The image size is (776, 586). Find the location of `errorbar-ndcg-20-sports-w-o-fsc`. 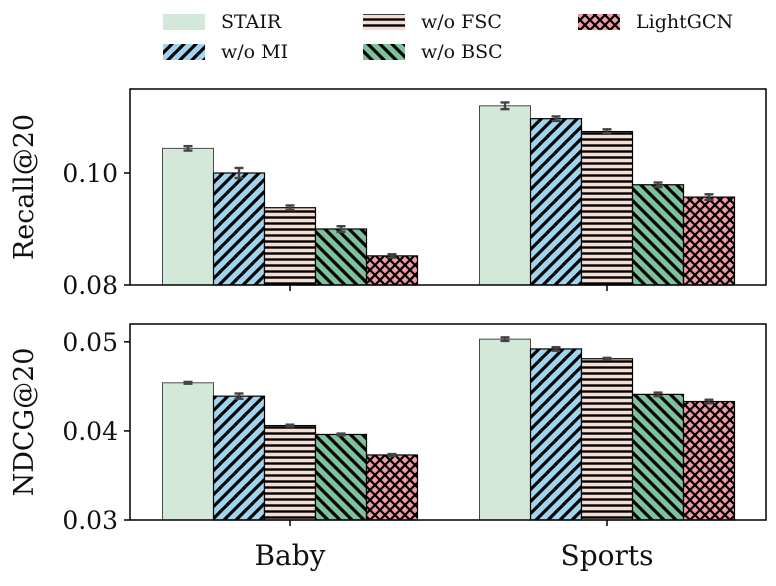

errorbar-ndcg-20-sports-w-o-fsc is located at coordinates (607, 358).